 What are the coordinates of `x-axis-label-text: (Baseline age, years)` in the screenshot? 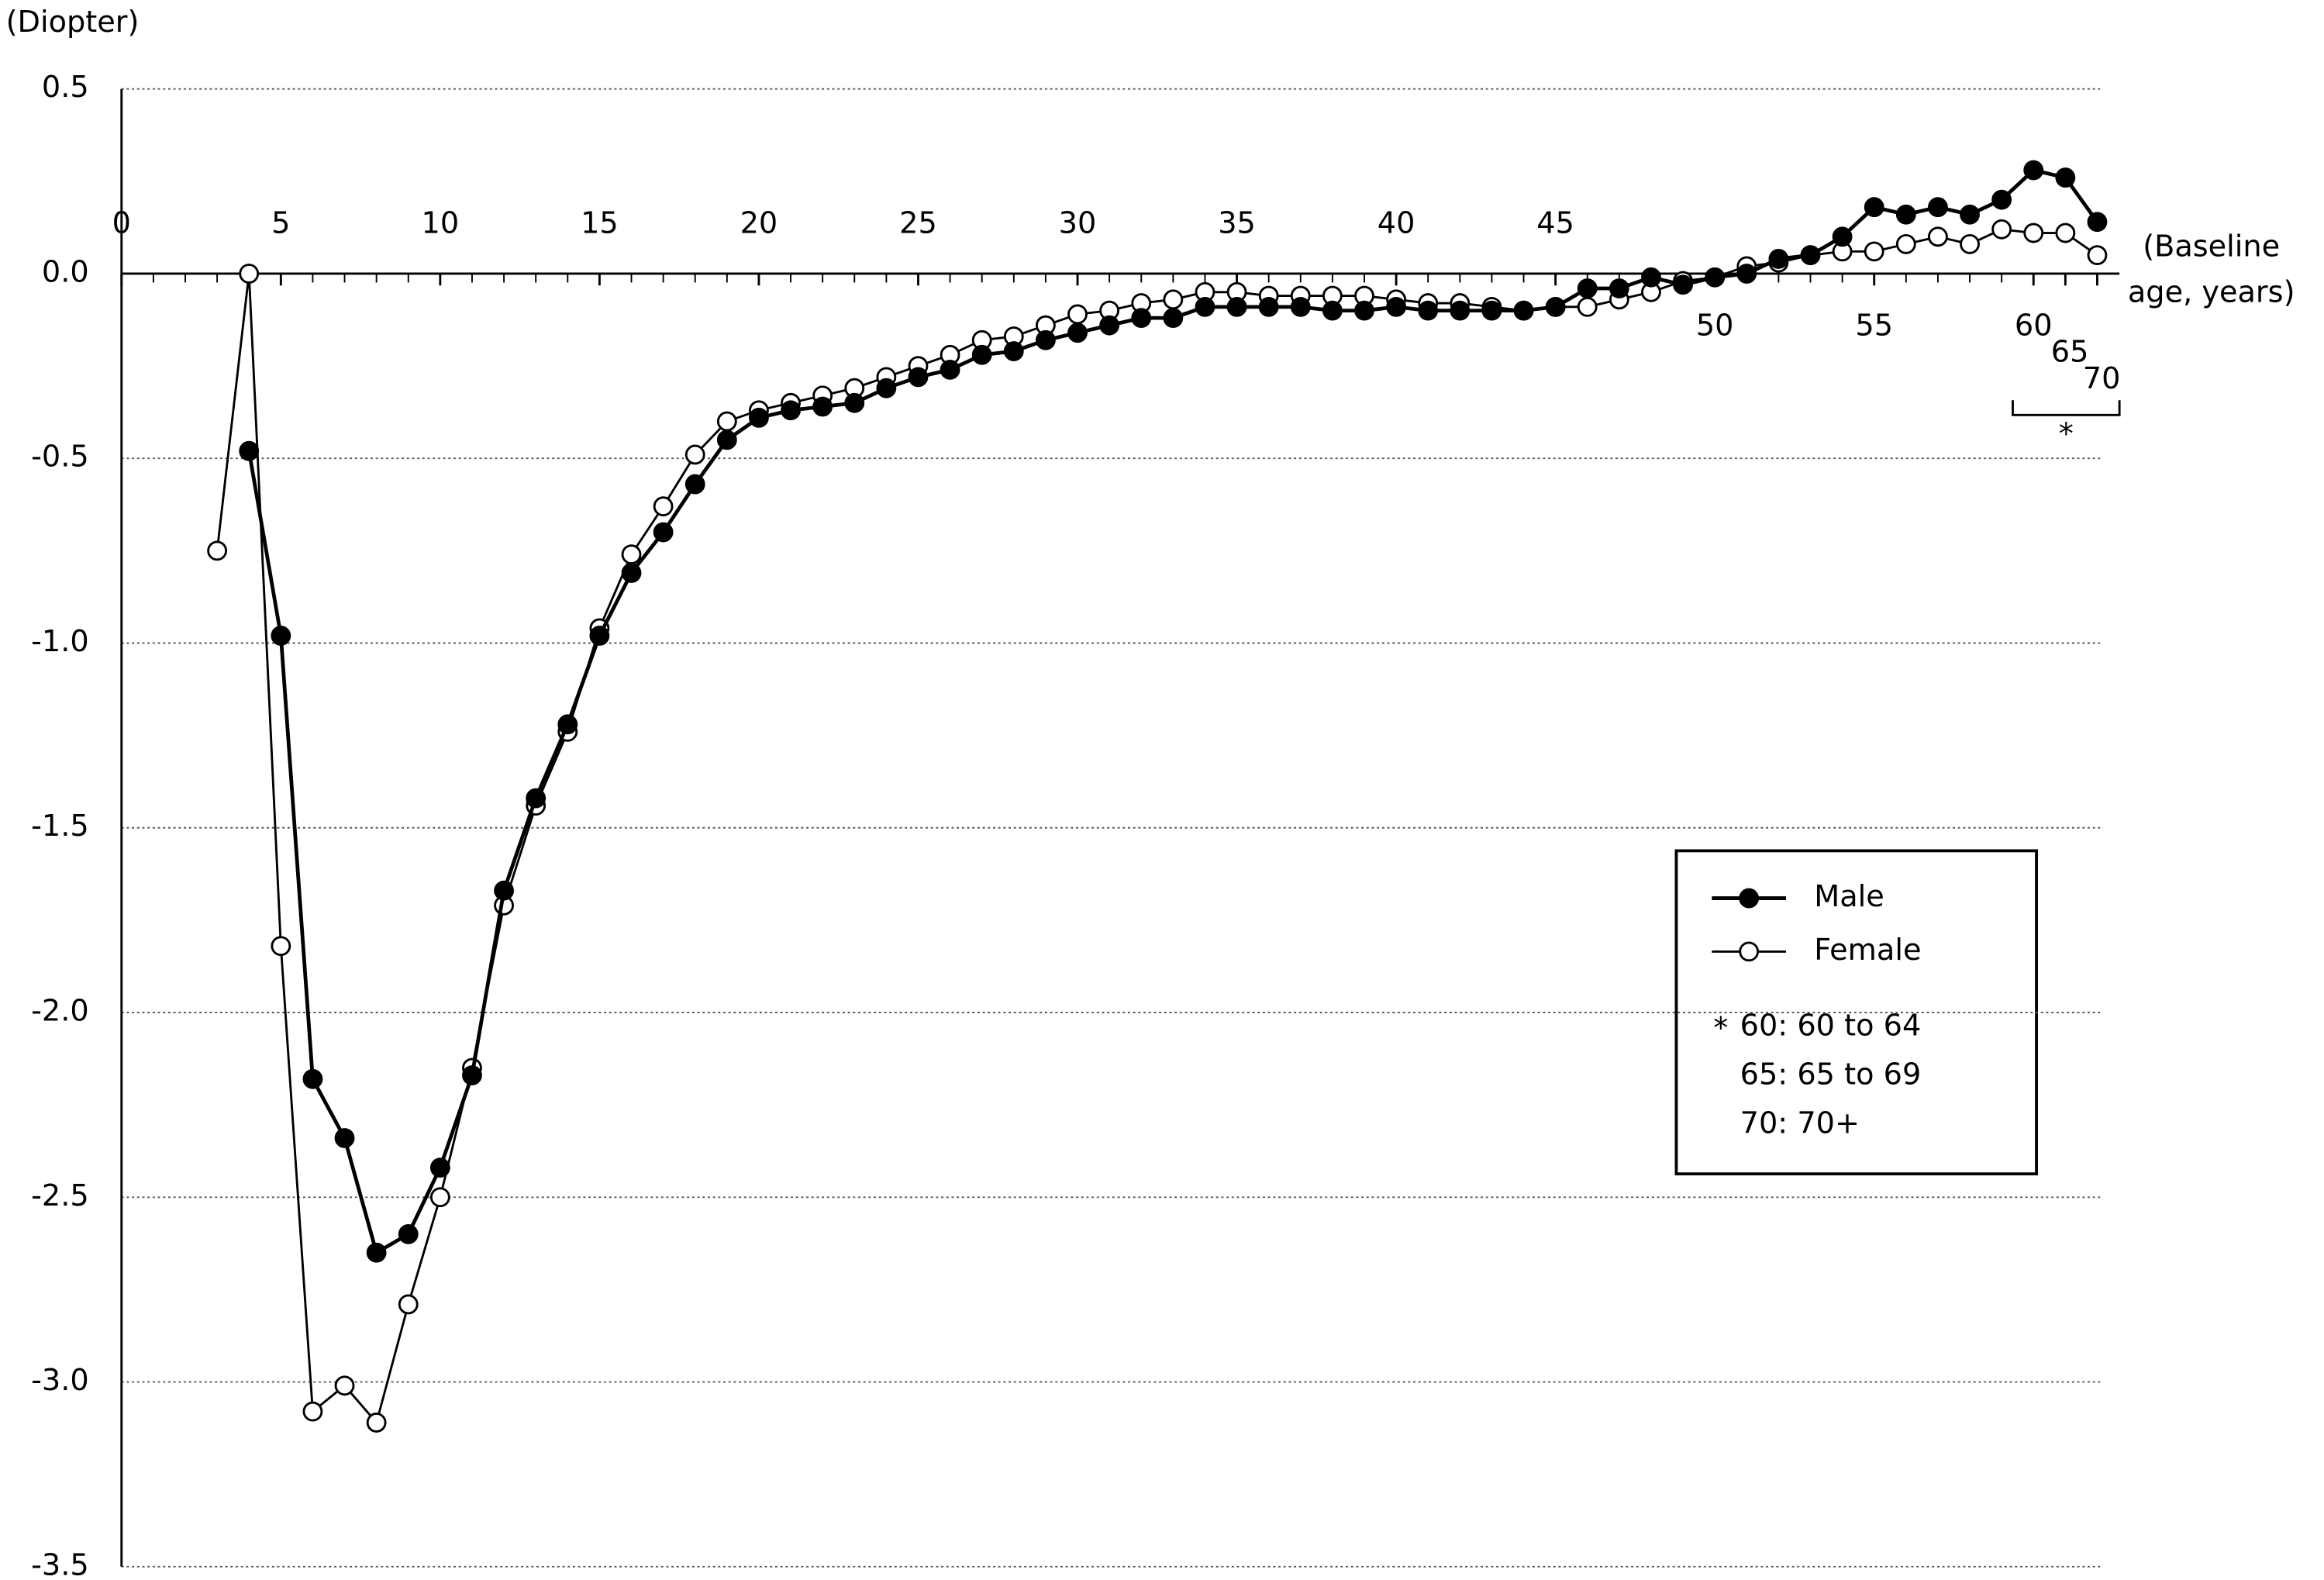 It's located at (2211, 269).